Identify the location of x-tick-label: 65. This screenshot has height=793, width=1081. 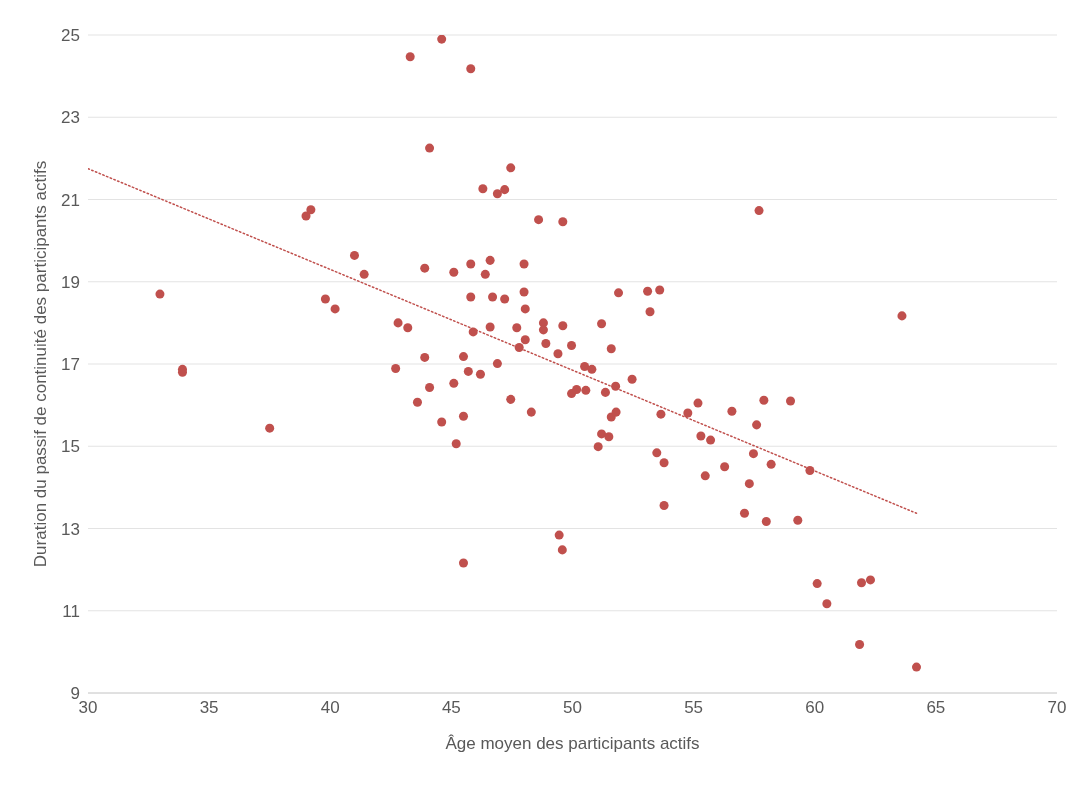
(936, 708).